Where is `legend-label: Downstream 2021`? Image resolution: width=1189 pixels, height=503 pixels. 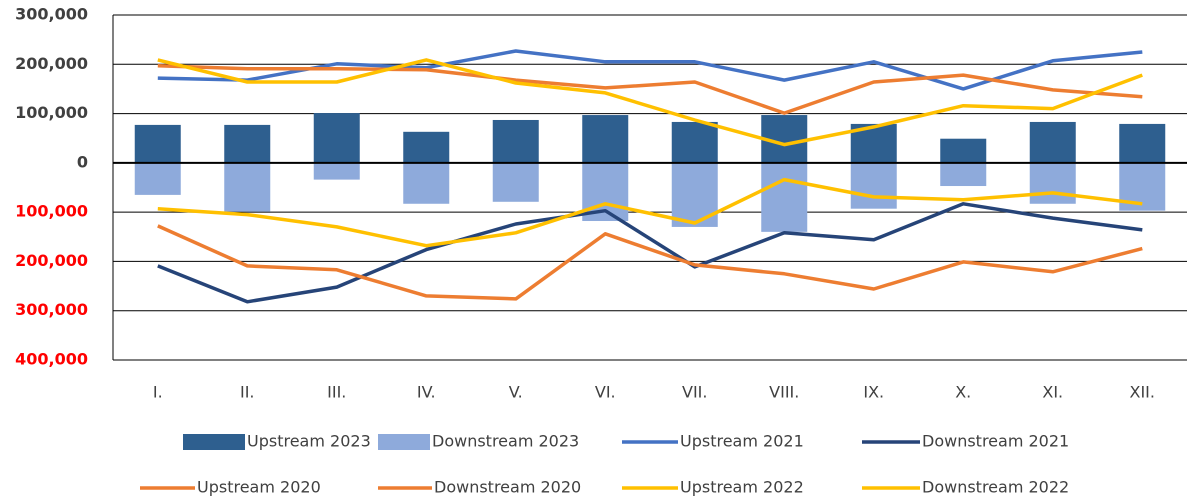 legend-label: Downstream 2021 is located at coordinates (995, 441).